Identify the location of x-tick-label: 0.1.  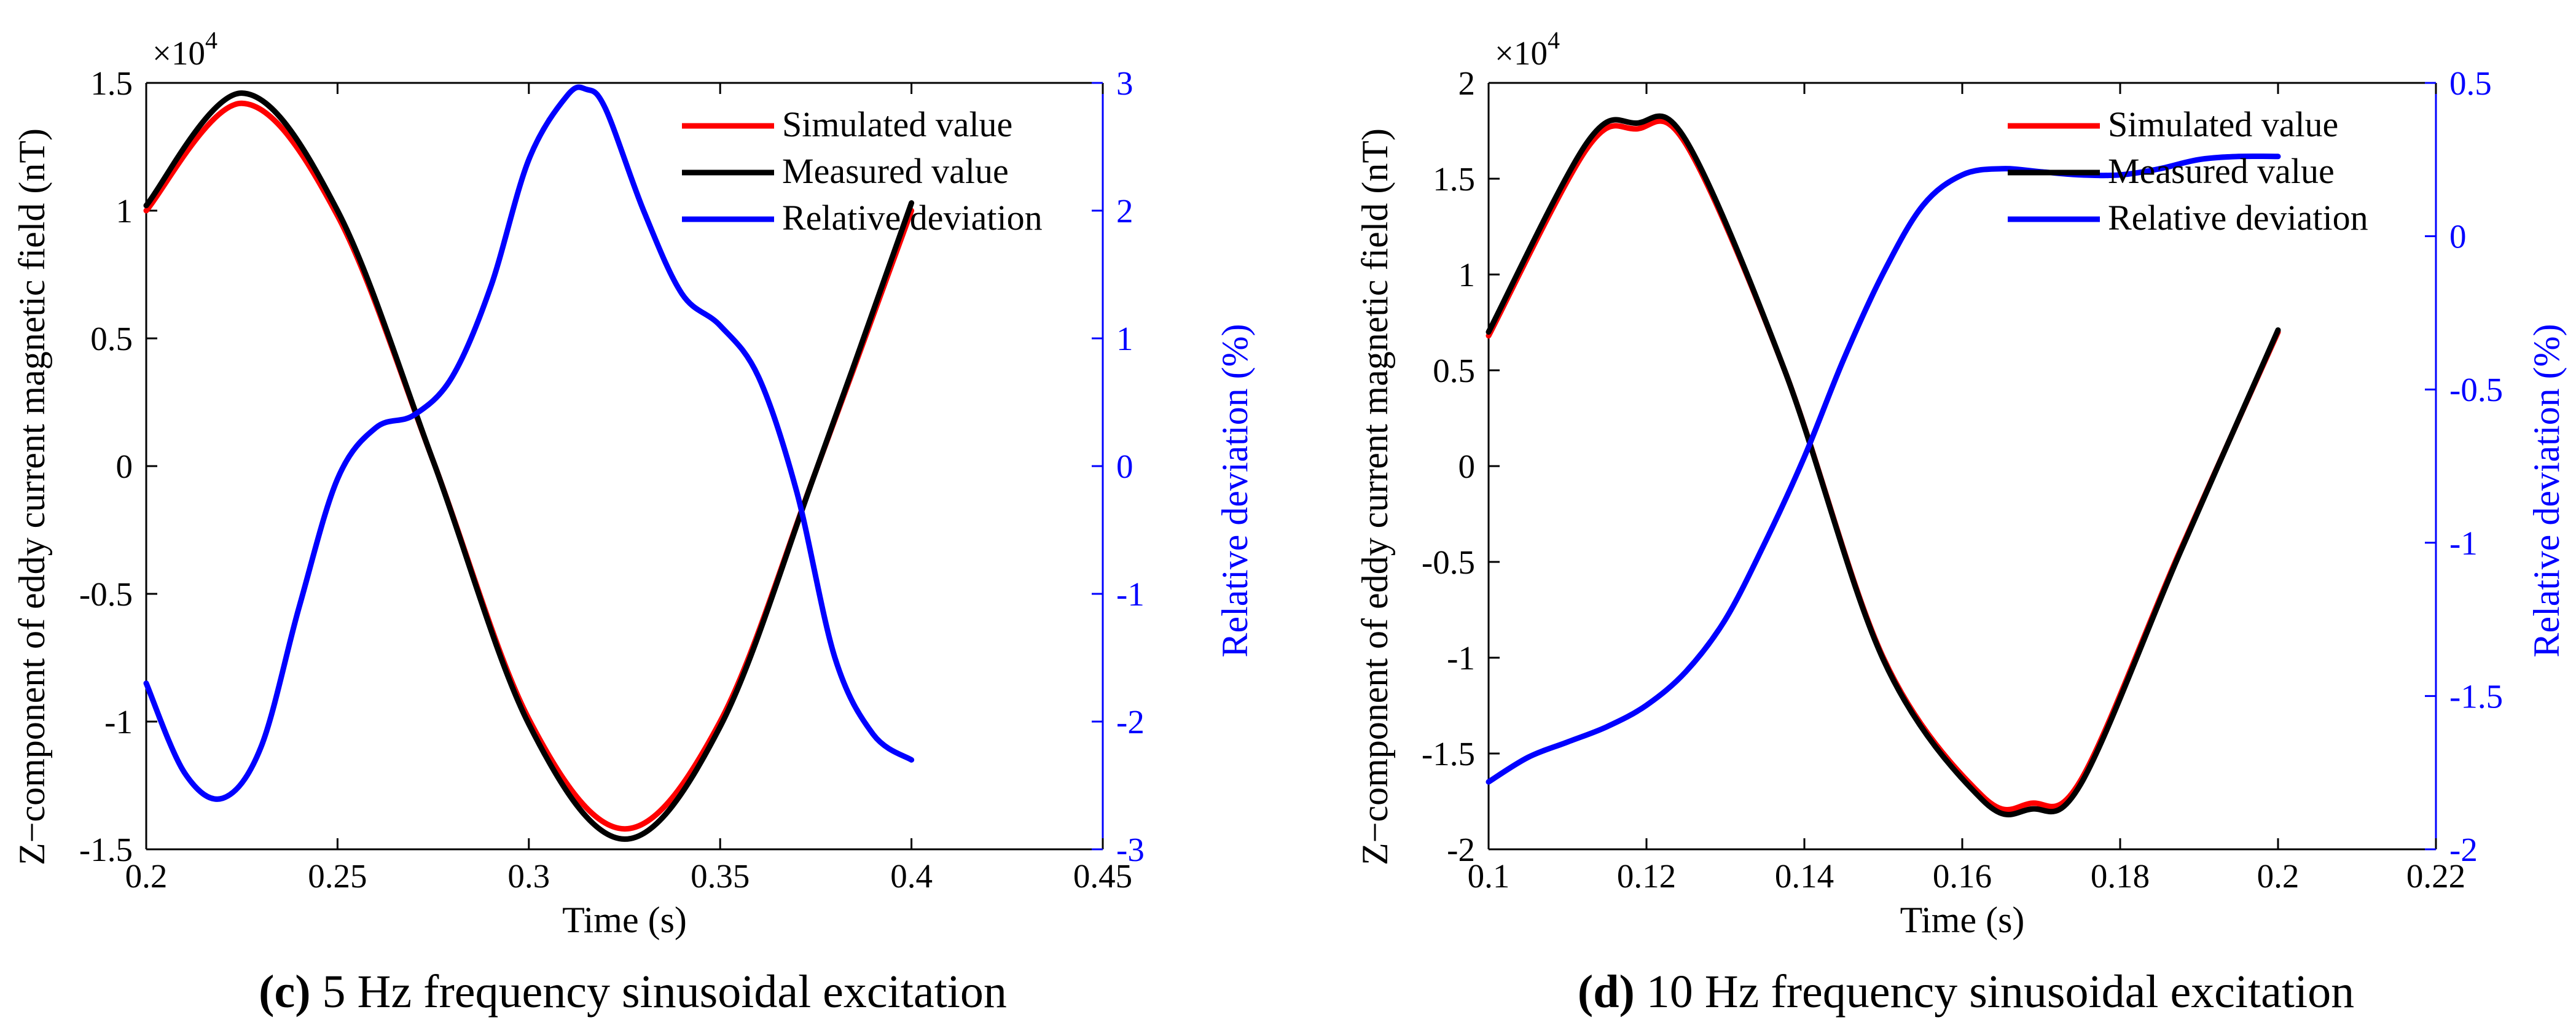
(1489, 876).